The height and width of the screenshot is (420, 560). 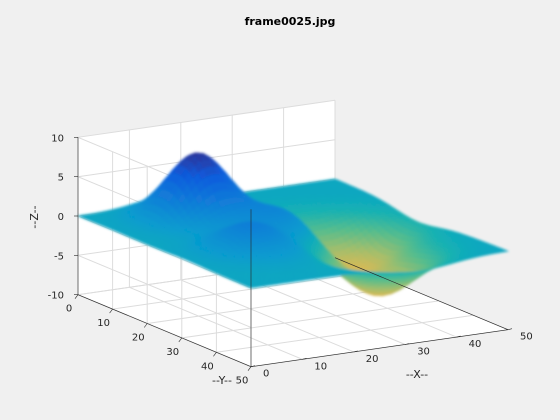 What do you see at coordinates (222, 380) in the screenshot?
I see `y-axis-label: --Y--` at bounding box center [222, 380].